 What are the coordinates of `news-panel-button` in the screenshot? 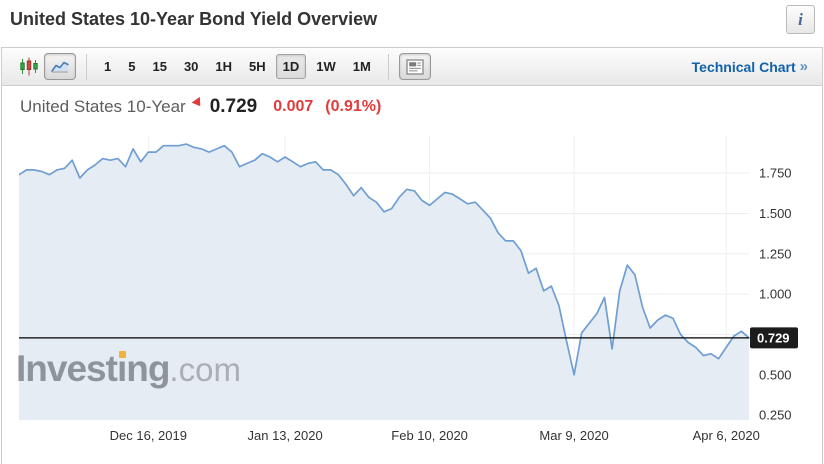 It's located at (414, 66).